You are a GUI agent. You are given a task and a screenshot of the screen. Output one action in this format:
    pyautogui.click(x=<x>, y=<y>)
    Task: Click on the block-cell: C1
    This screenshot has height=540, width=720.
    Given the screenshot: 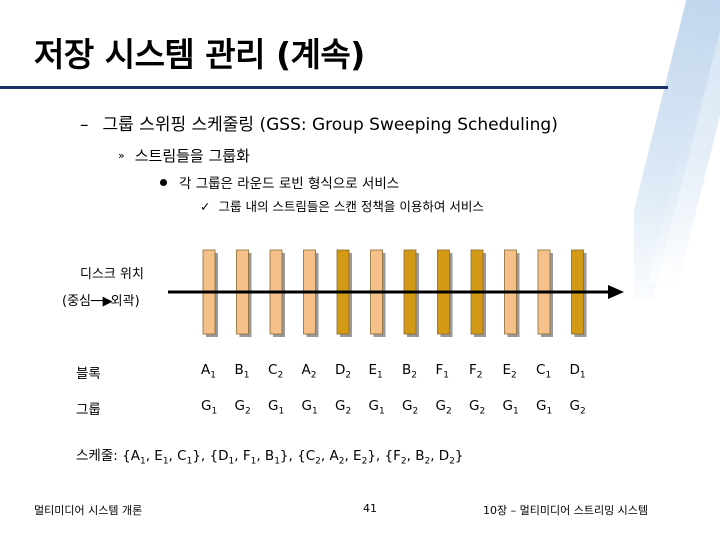 What is the action you would take?
    pyautogui.click(x=544, y=371)
    